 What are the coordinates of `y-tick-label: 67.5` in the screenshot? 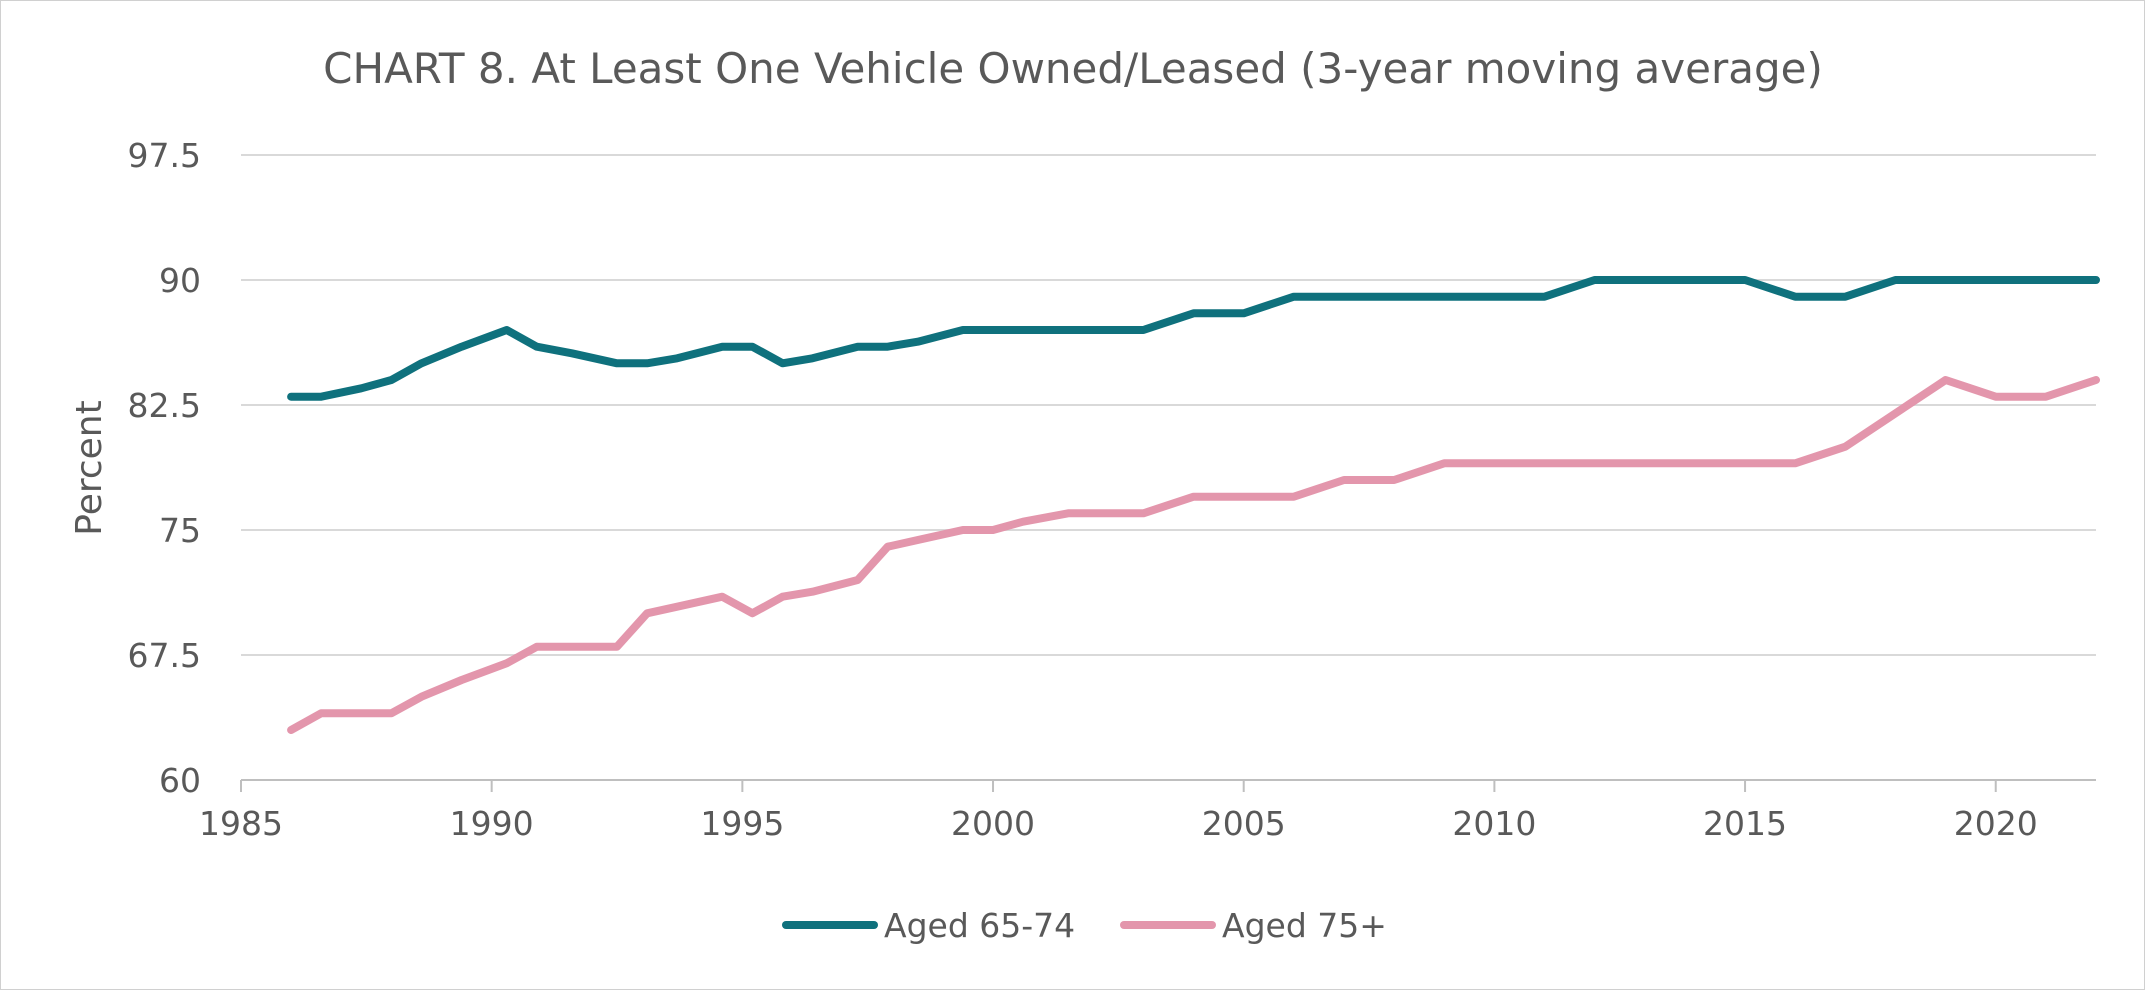 It's located at (164, 655).